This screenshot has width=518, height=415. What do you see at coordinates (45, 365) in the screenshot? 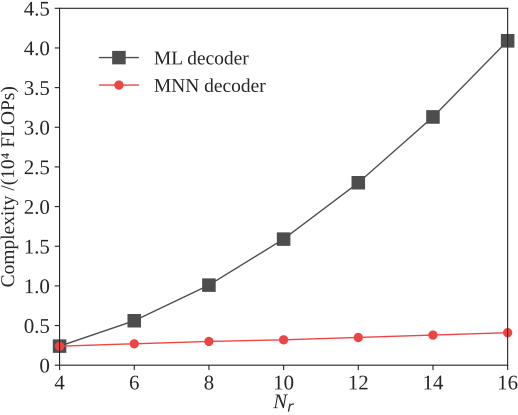
I see `y-tick-label: 0` at bounding box center [45, 365].